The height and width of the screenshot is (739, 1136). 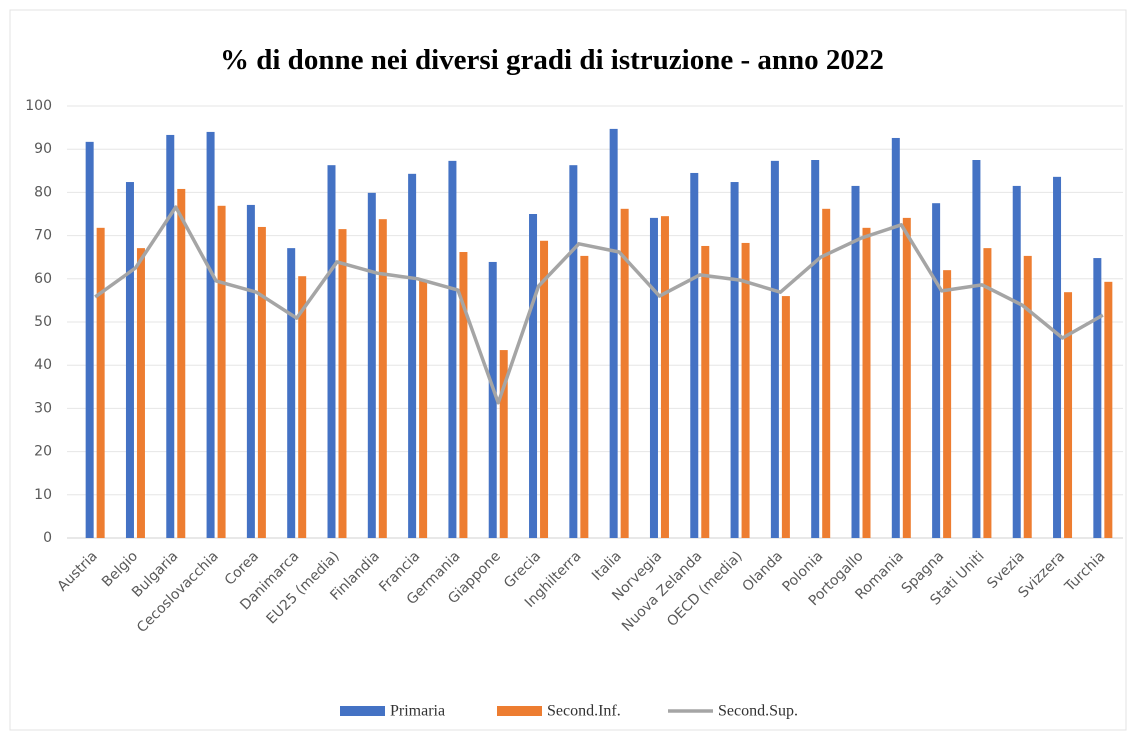 I want to click on y-tick-label: 40, so click(x=43, y=365).